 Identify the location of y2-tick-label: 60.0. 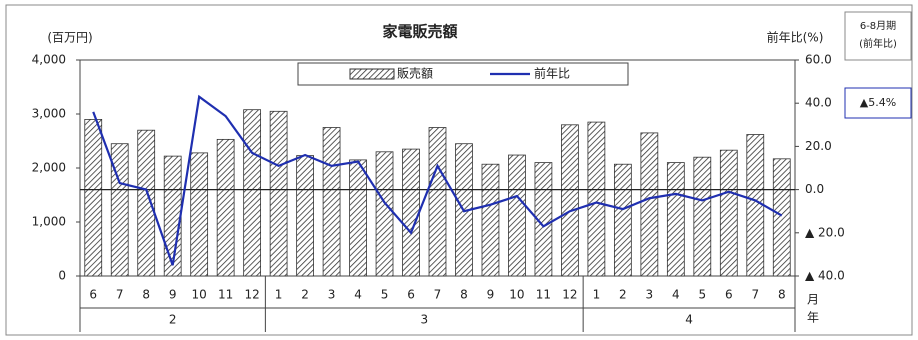
(818, 60).